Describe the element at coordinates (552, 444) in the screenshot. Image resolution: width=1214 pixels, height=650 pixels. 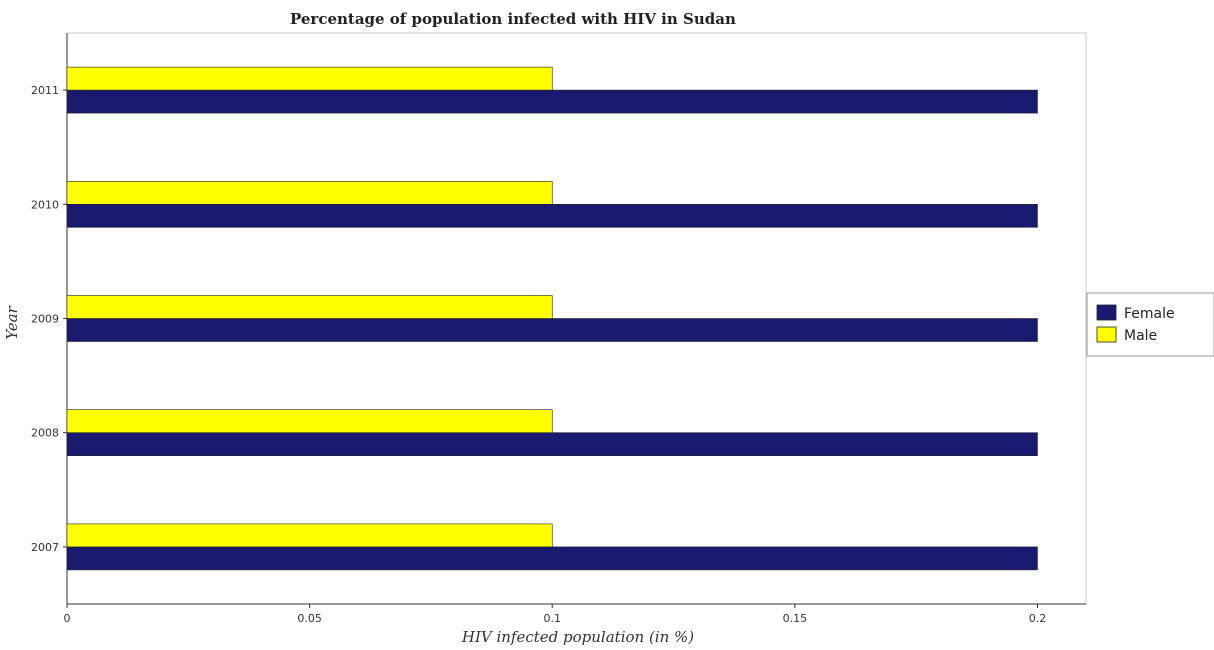
I see `bar-female-2008` at that location.